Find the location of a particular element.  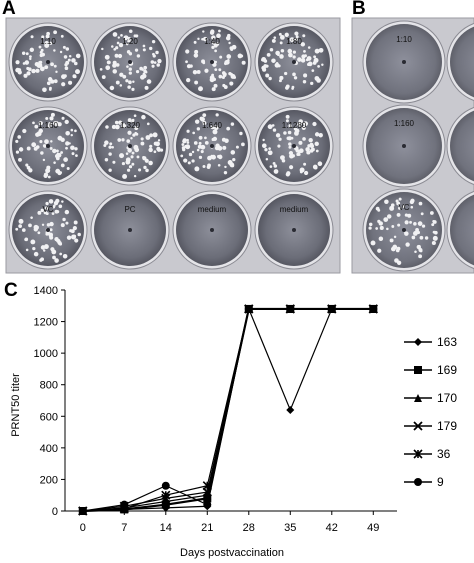

y-axis-title: PRNT50 titer is located at coordinates (16, 405).